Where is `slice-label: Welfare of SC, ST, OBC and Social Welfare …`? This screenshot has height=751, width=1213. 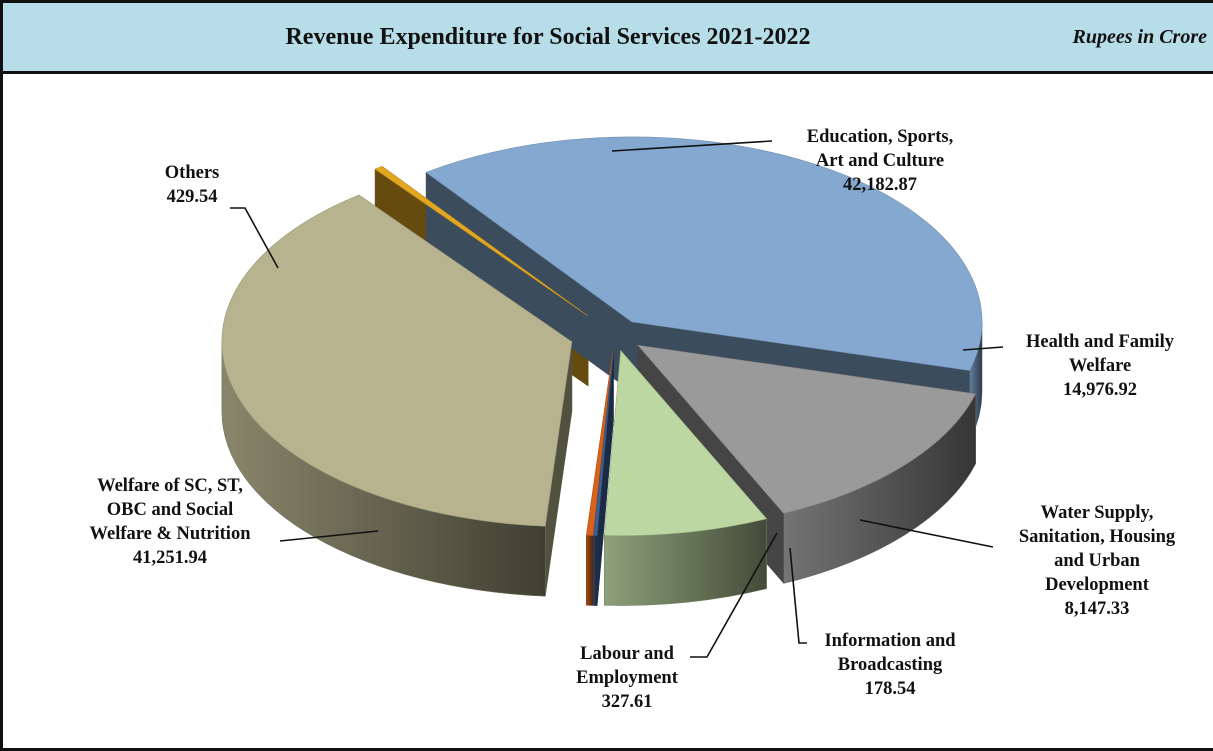 slice-label: Welfare of SC, ST, OBC and Social Welfare … is located at coordinates (171, 522).